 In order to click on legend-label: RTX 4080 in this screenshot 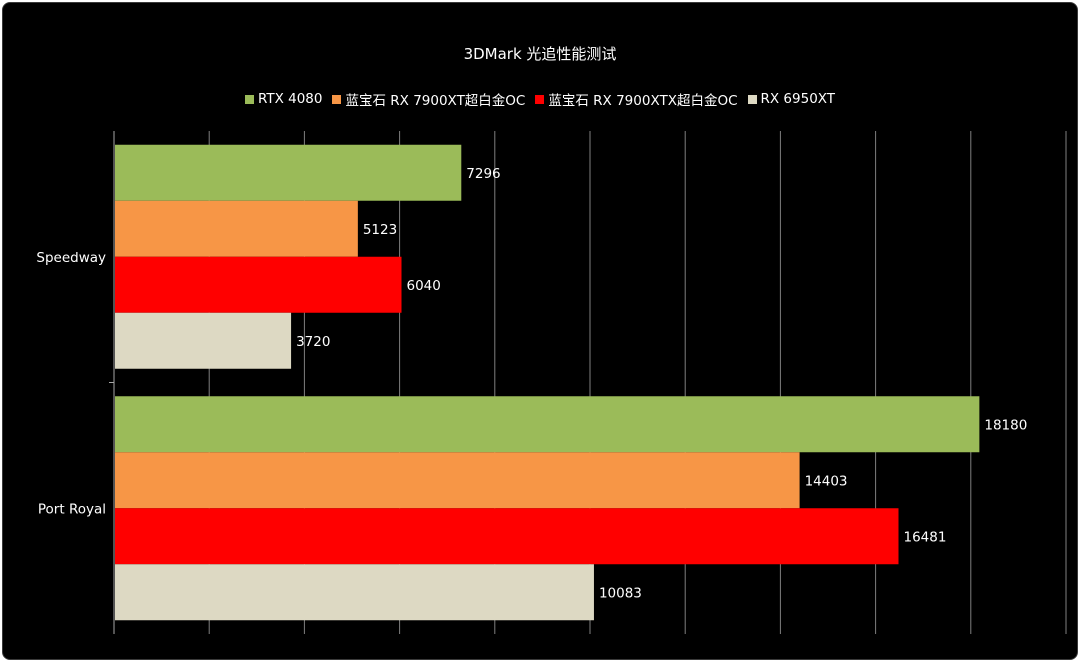, I will do `click(290, 99)`.